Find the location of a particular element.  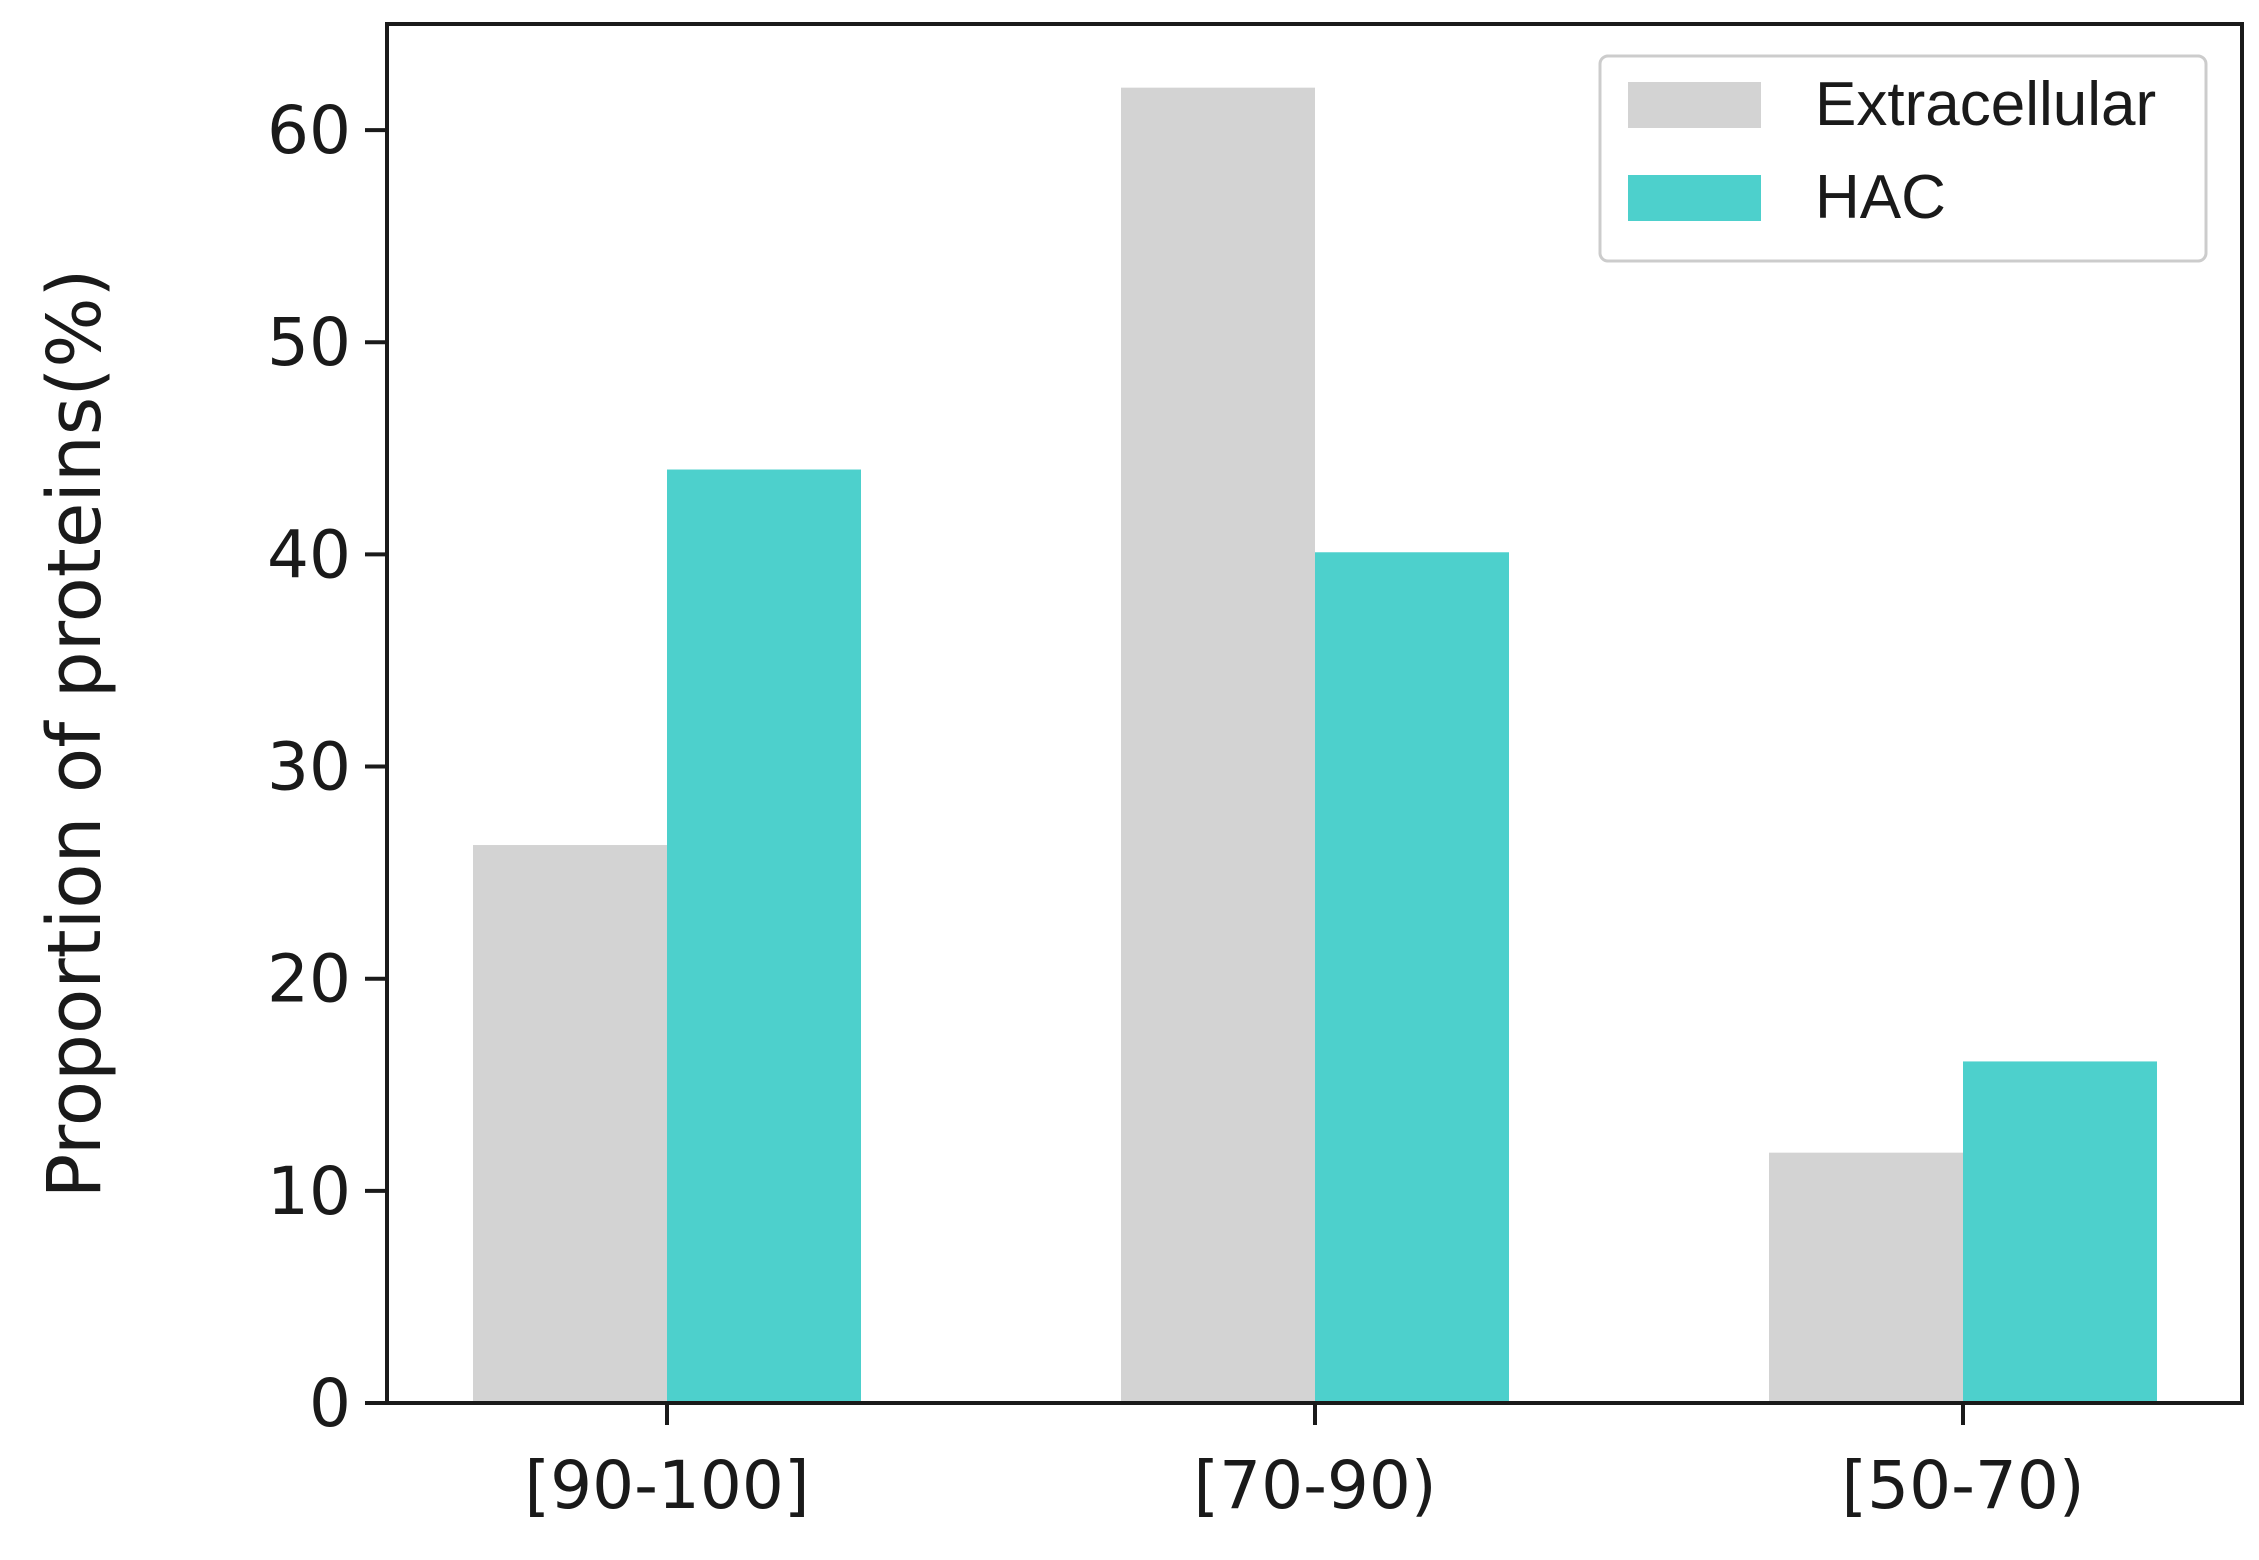

y-tick-label: 40 is located at coordinates (309, 554).